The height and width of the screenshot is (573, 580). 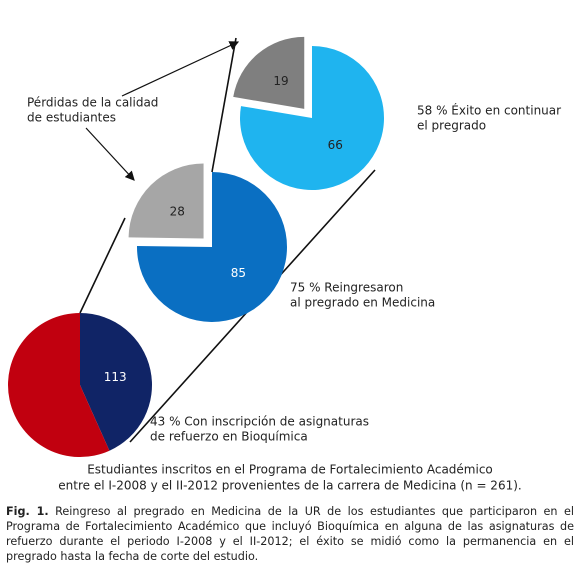 What do you see at coordinates (71, 118) in the screenshot?
I see `loss-note: de estudiantes` at bounding box center [71, 118].